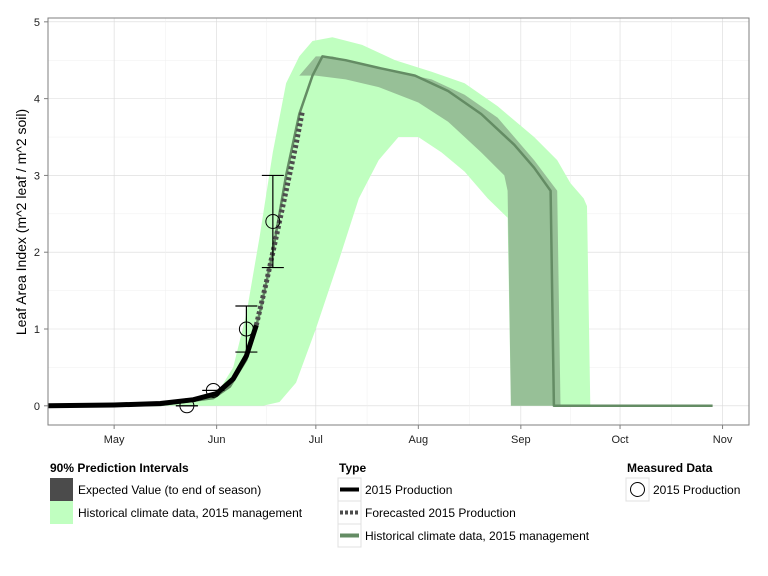  I want to click on legend-label-historical-band: Historical climate data, 2015 management, so click(190, 513).